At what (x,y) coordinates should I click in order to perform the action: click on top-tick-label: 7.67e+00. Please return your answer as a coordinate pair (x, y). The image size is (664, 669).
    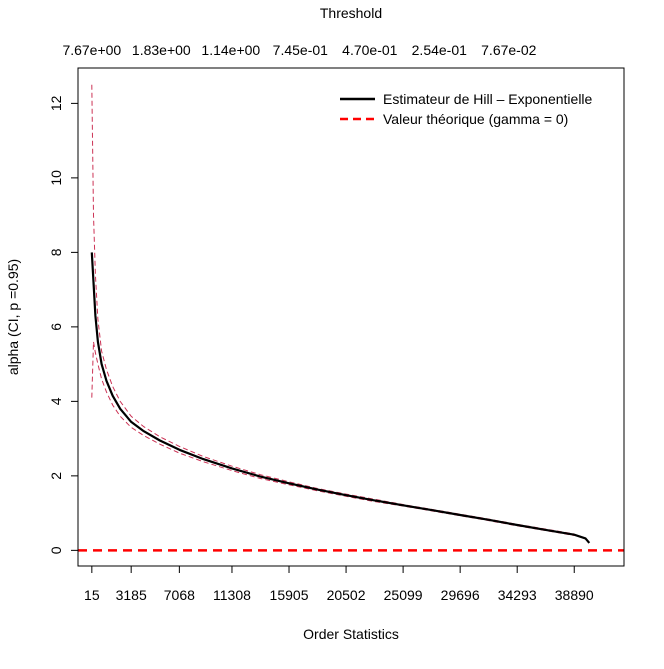
    Looking at the image, I should click on (91, 50).